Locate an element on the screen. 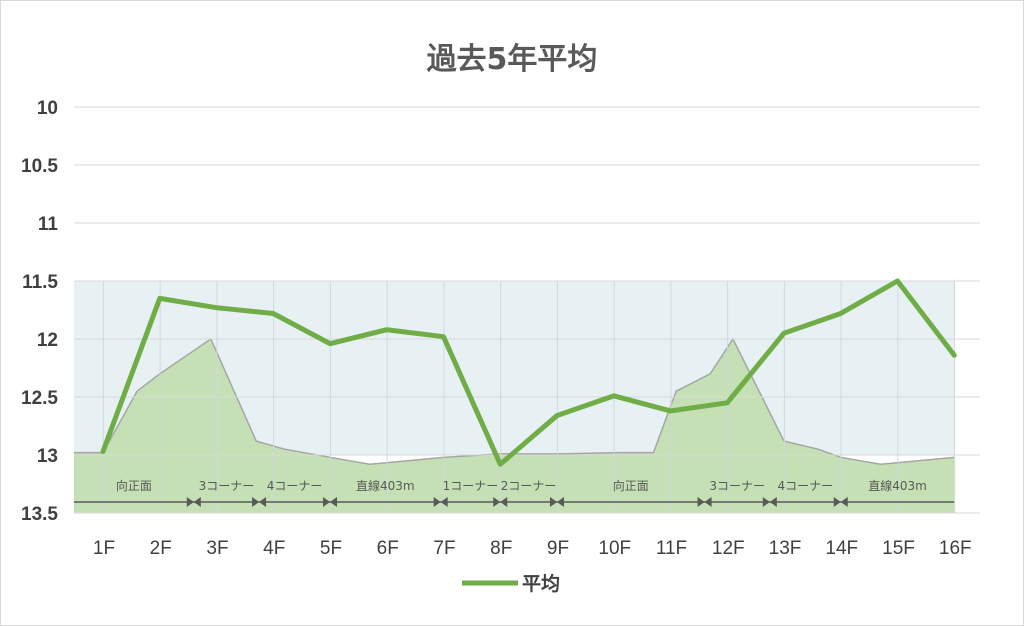 This screenshot has width=1024, height=626. y-tick-label: 12 is located at coordinates (47, 340).